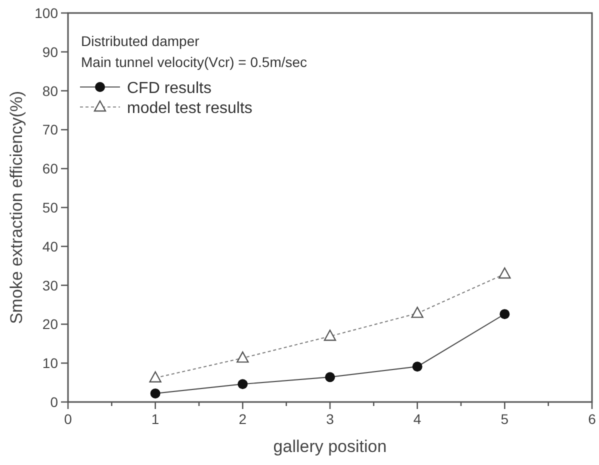  What do you see at coordinates (50, 208) in the screenshot?
I see `y-tick-label: 50` at bounding box center [50, 208].